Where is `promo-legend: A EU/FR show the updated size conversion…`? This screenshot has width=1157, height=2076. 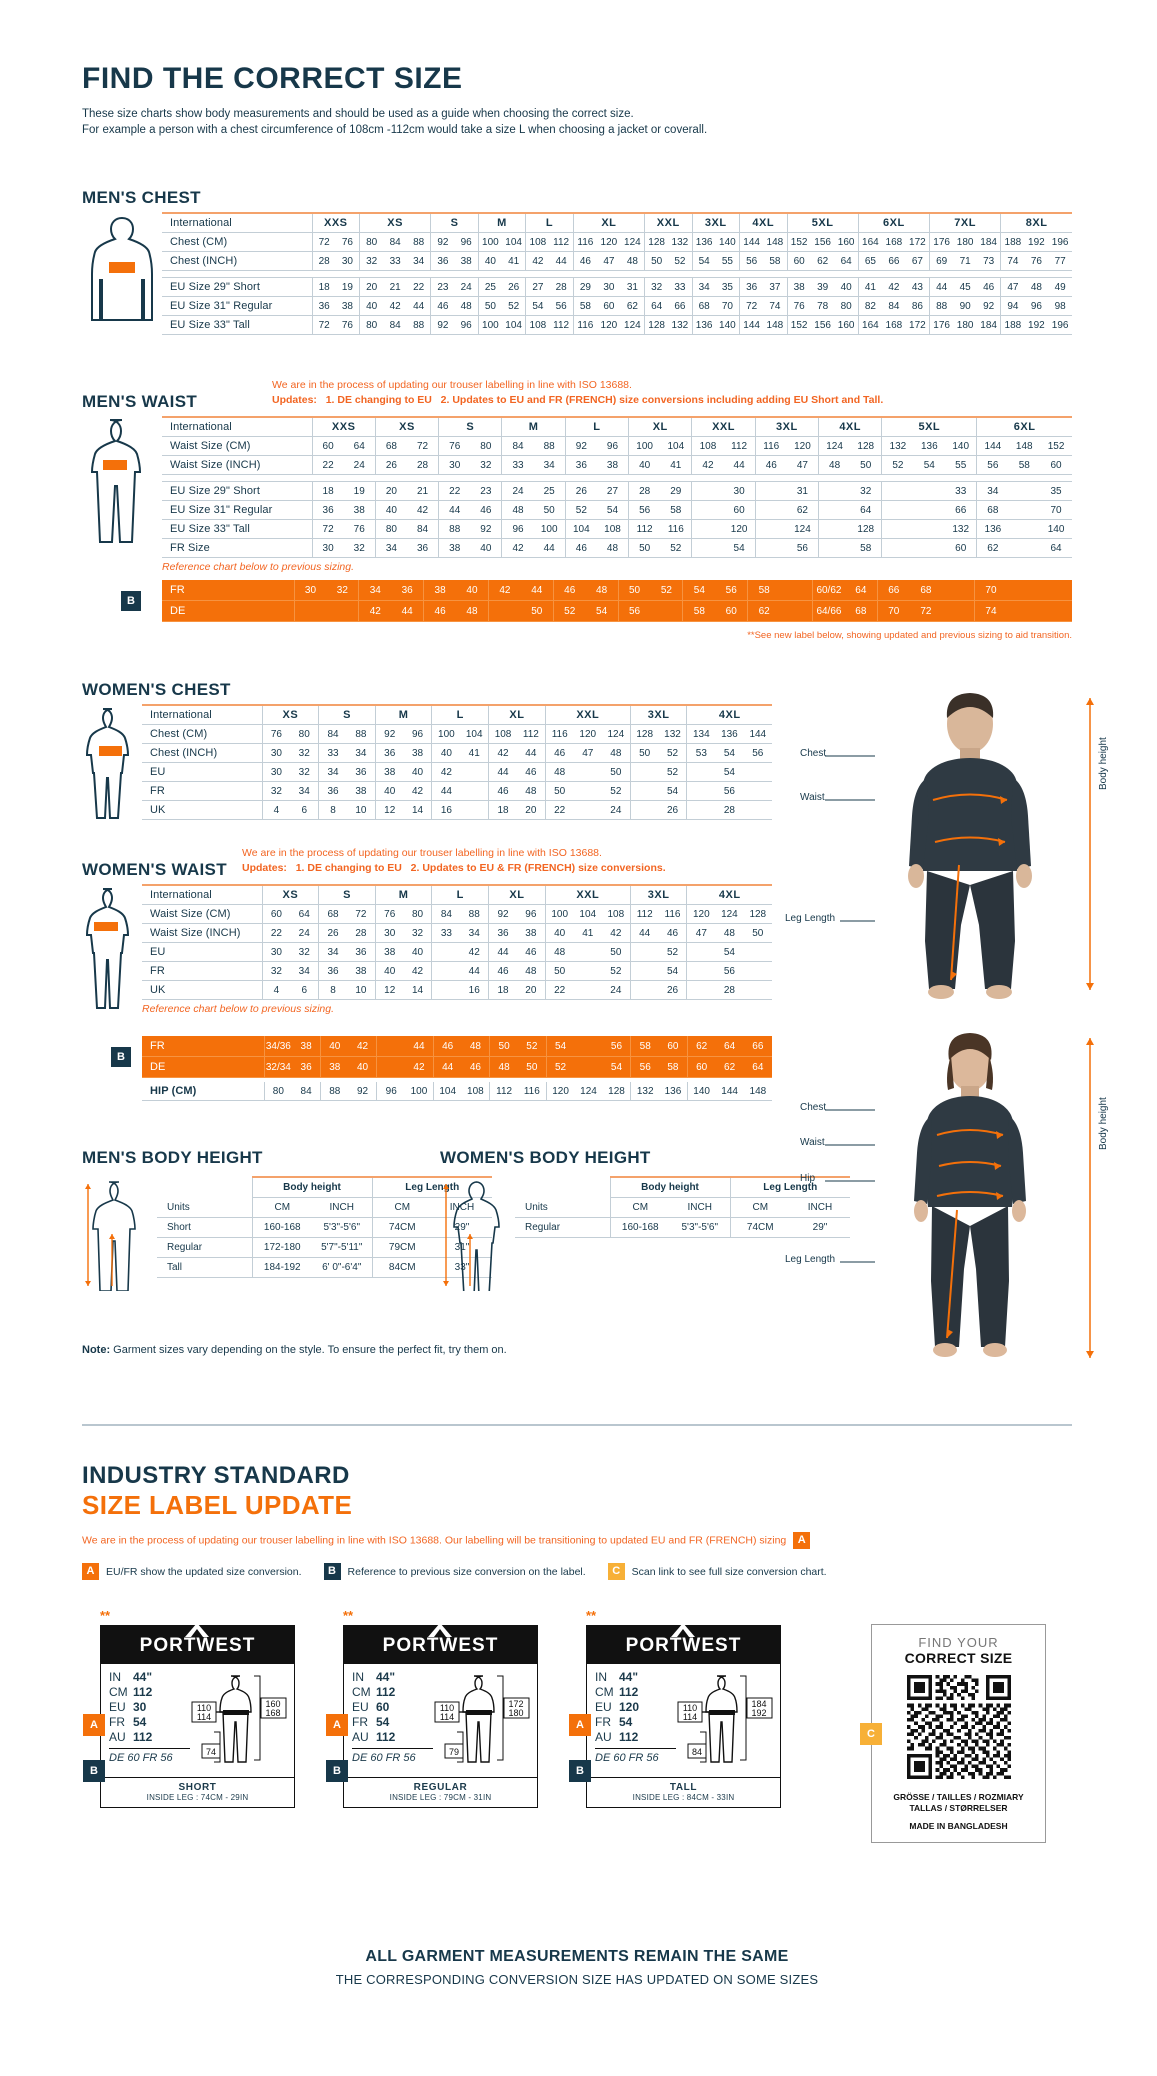
promo-legend: A EU/FR show the updated size conversion… is located at coordinates (577, 1571).